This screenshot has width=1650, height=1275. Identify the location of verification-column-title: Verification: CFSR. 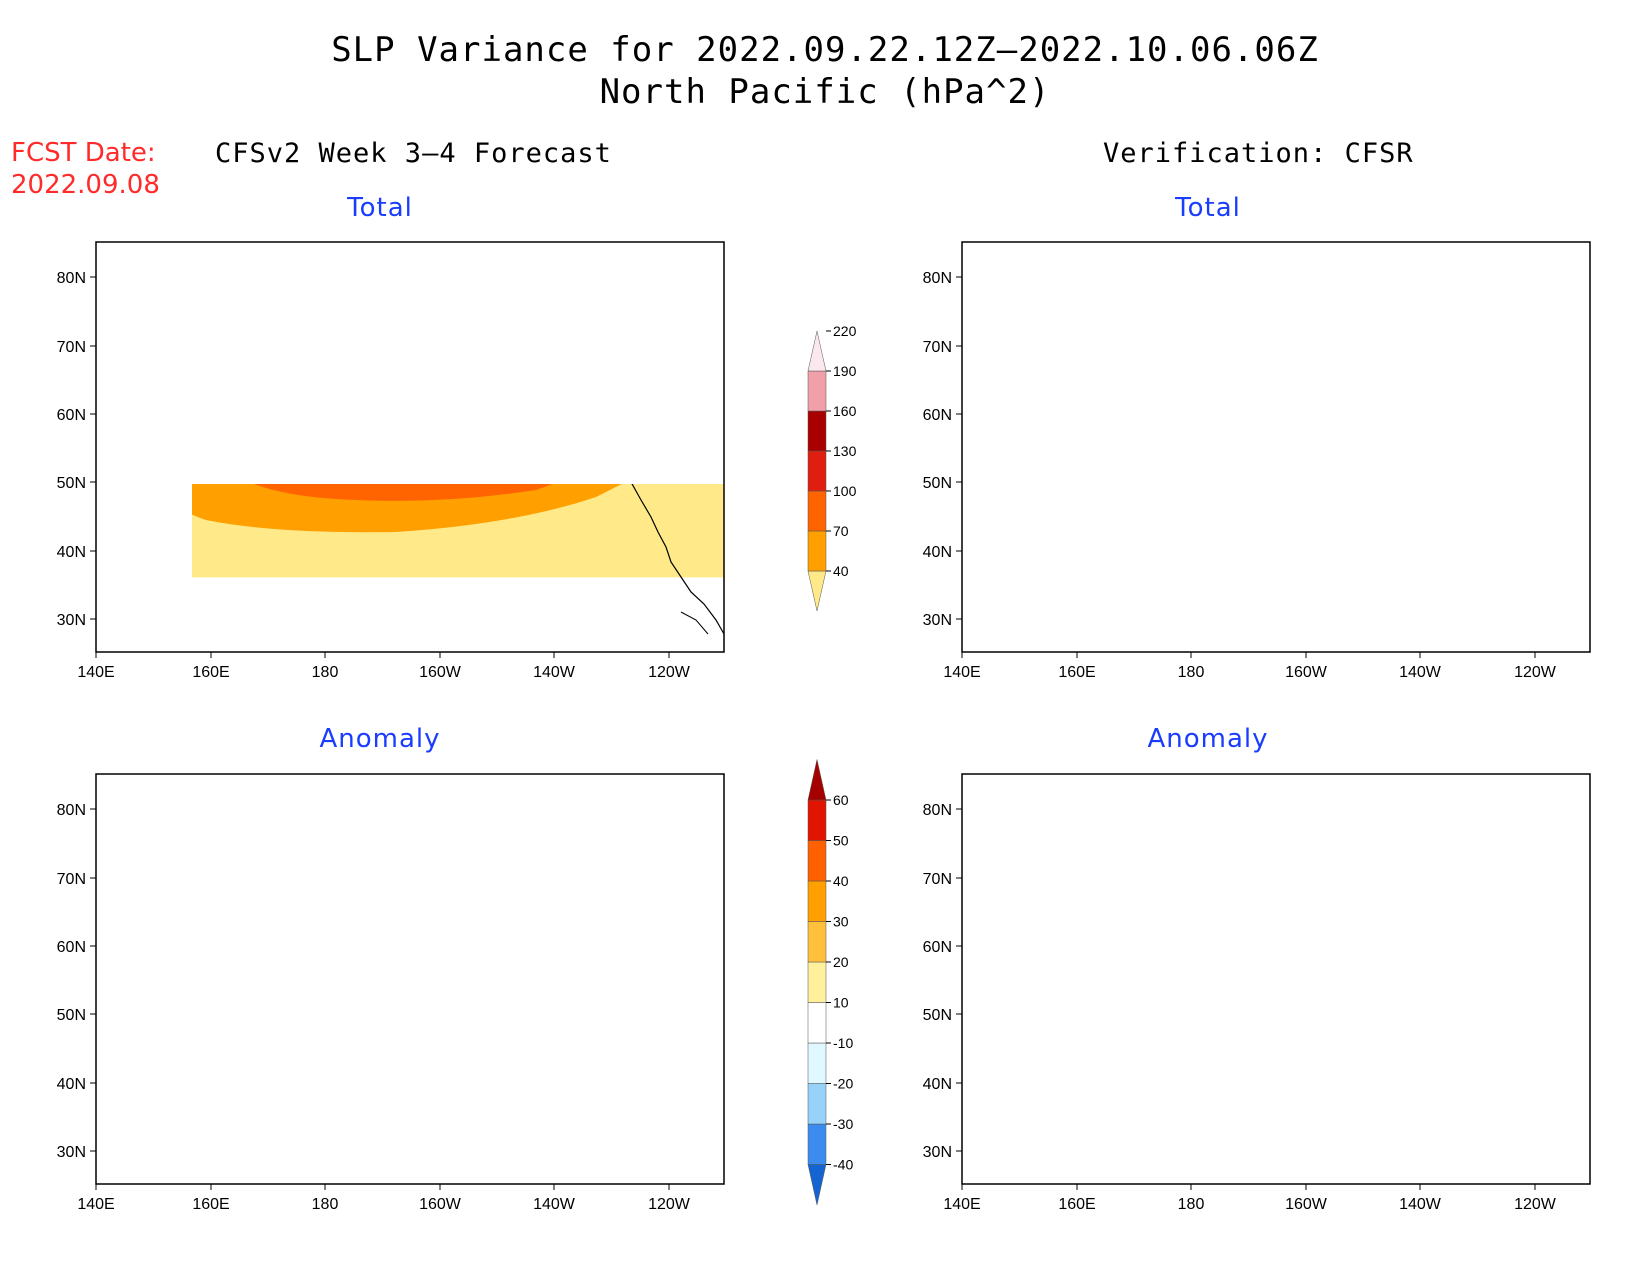
(1258, 153).